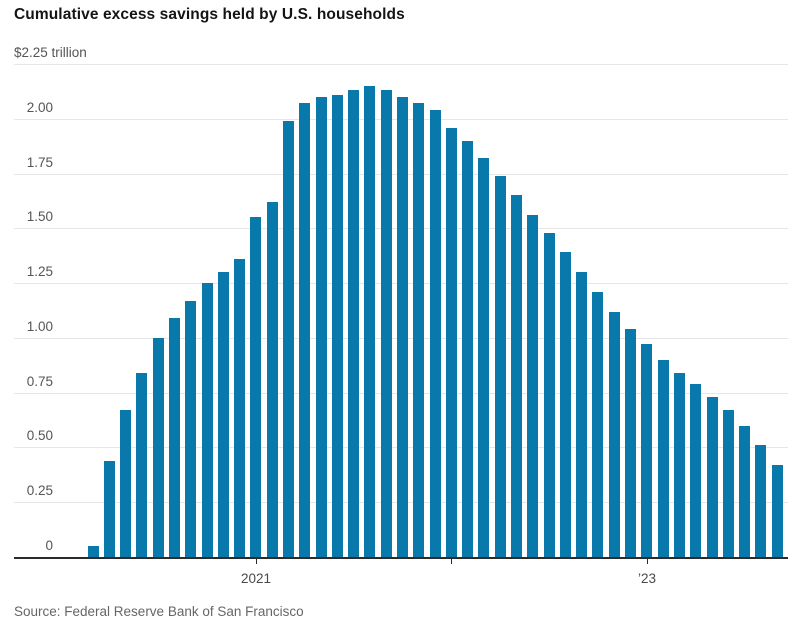 This screenshot has width=792, height=631. Describe the element at coordinates (50, 52) in the screenshot. I see `y-tick-label: $2.25 trillion` at that location.